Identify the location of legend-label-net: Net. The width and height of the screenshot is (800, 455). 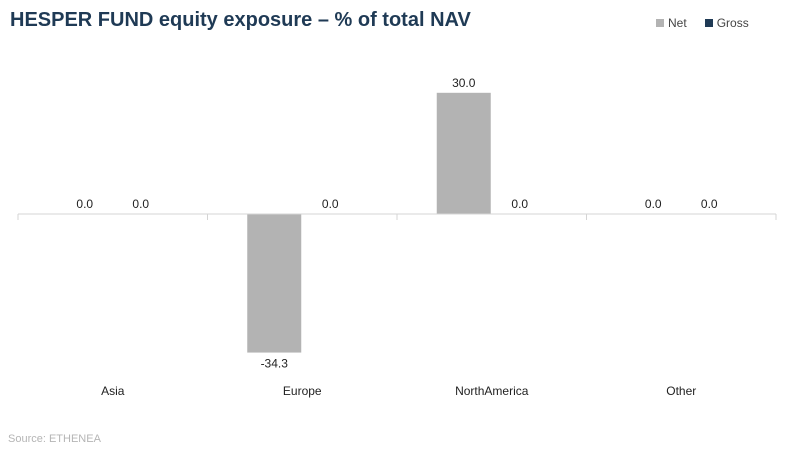
(677, 23).